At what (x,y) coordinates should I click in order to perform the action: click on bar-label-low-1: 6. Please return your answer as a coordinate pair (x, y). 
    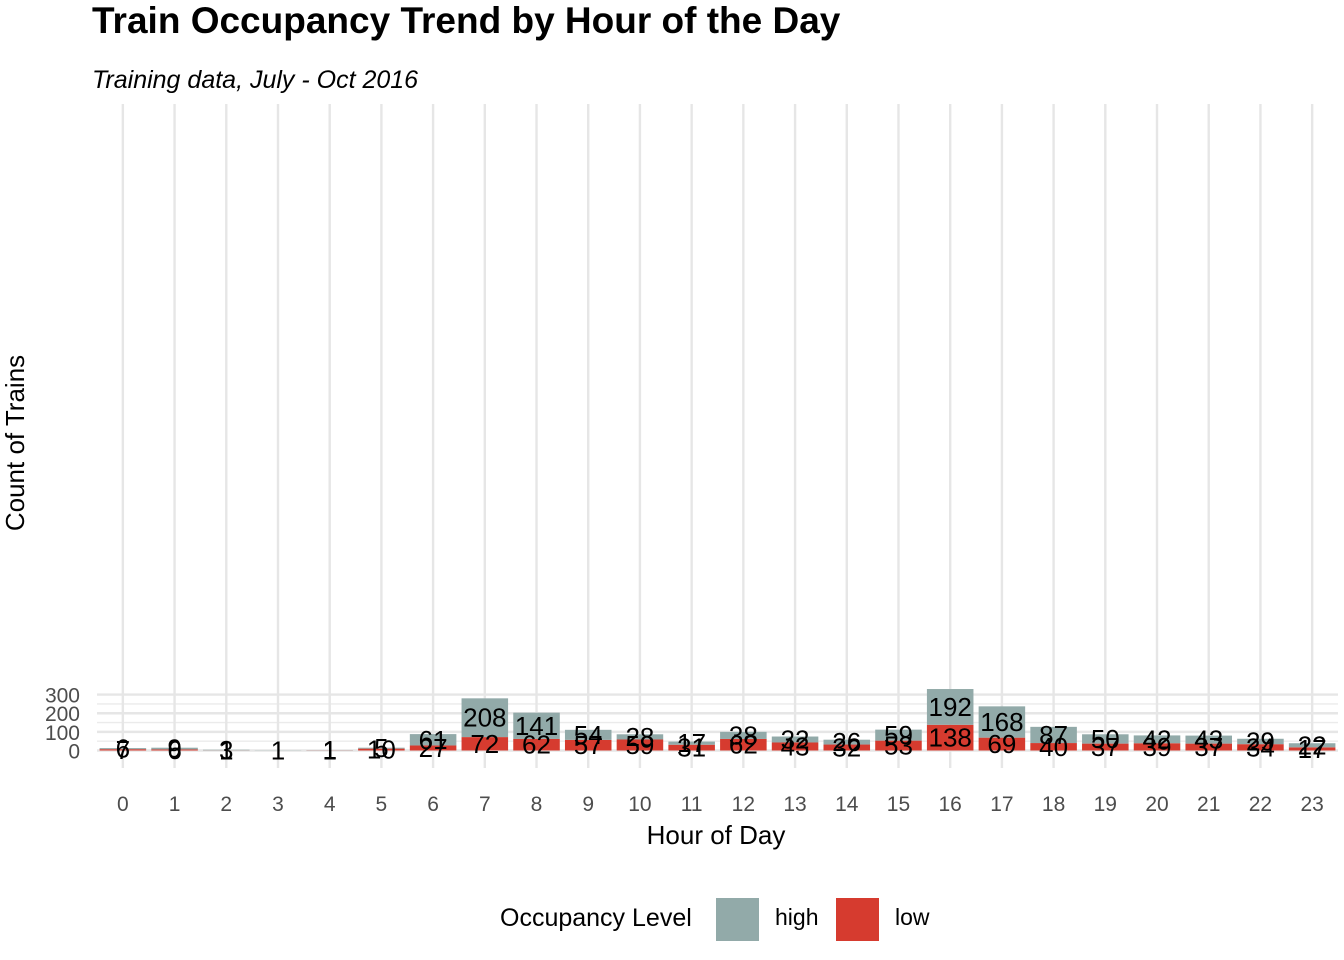
    Looking at the image, I should click on (174, 750).